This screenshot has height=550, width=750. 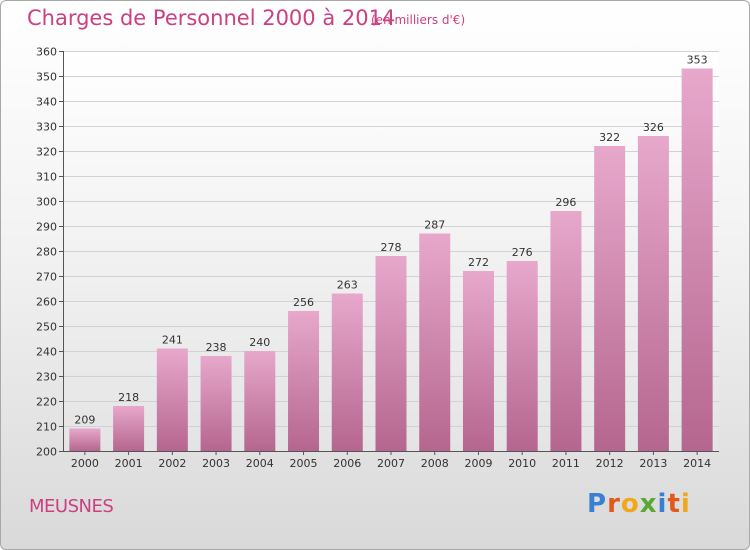 What do you see at coordinates (46, 377) in the screenshot?
I see `y-tick-label: 230` at bounding box center [46, 377].